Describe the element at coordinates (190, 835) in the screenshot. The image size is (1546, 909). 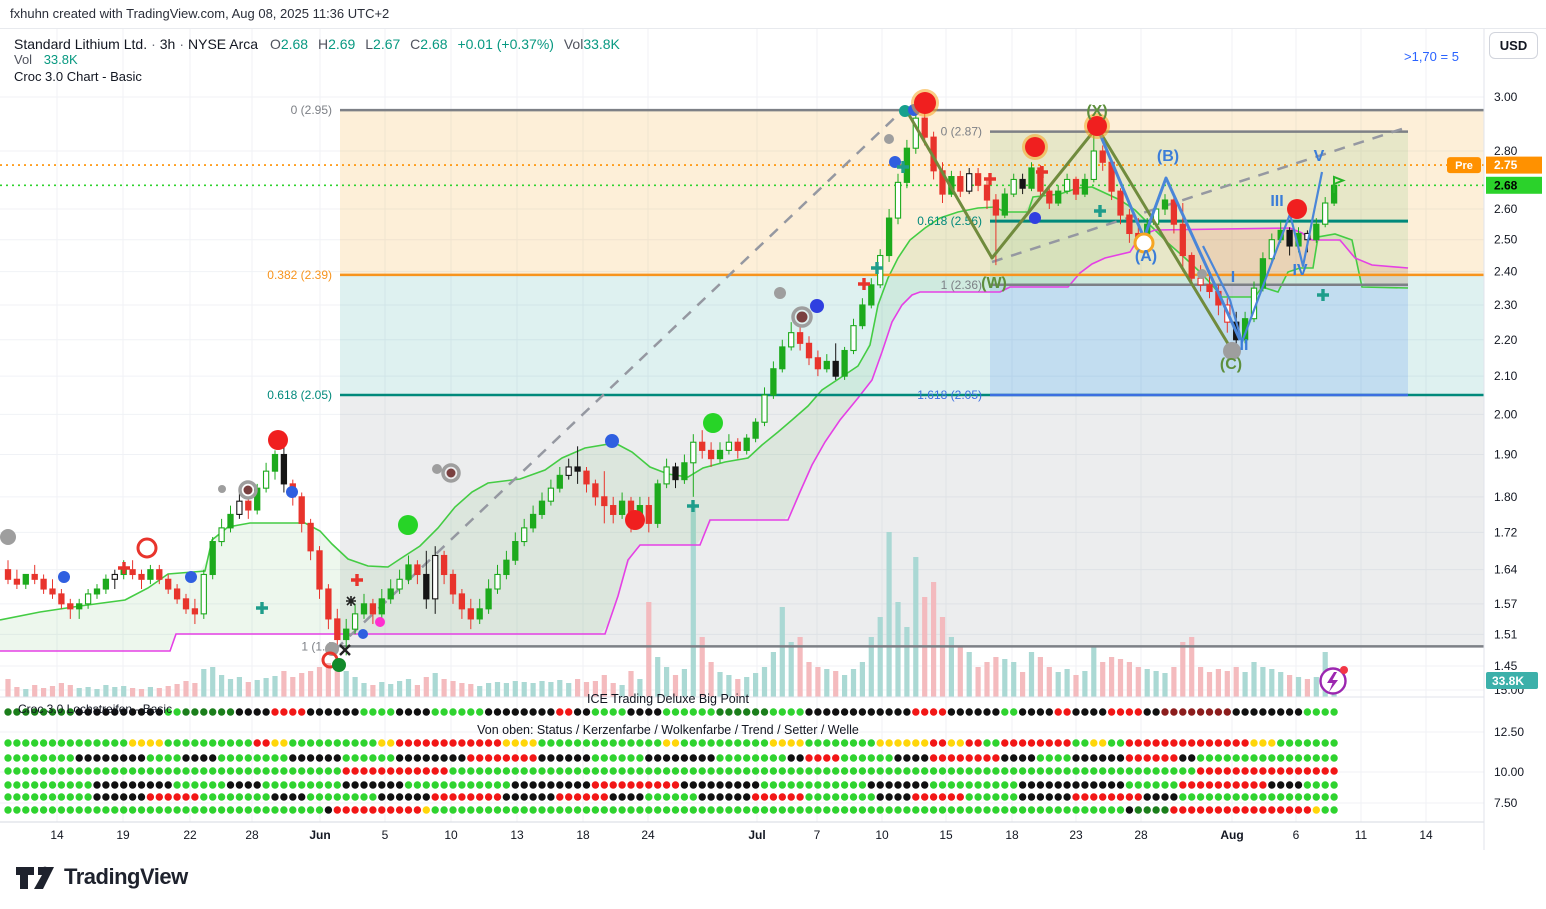
I see `time-tick: 22` at that location.